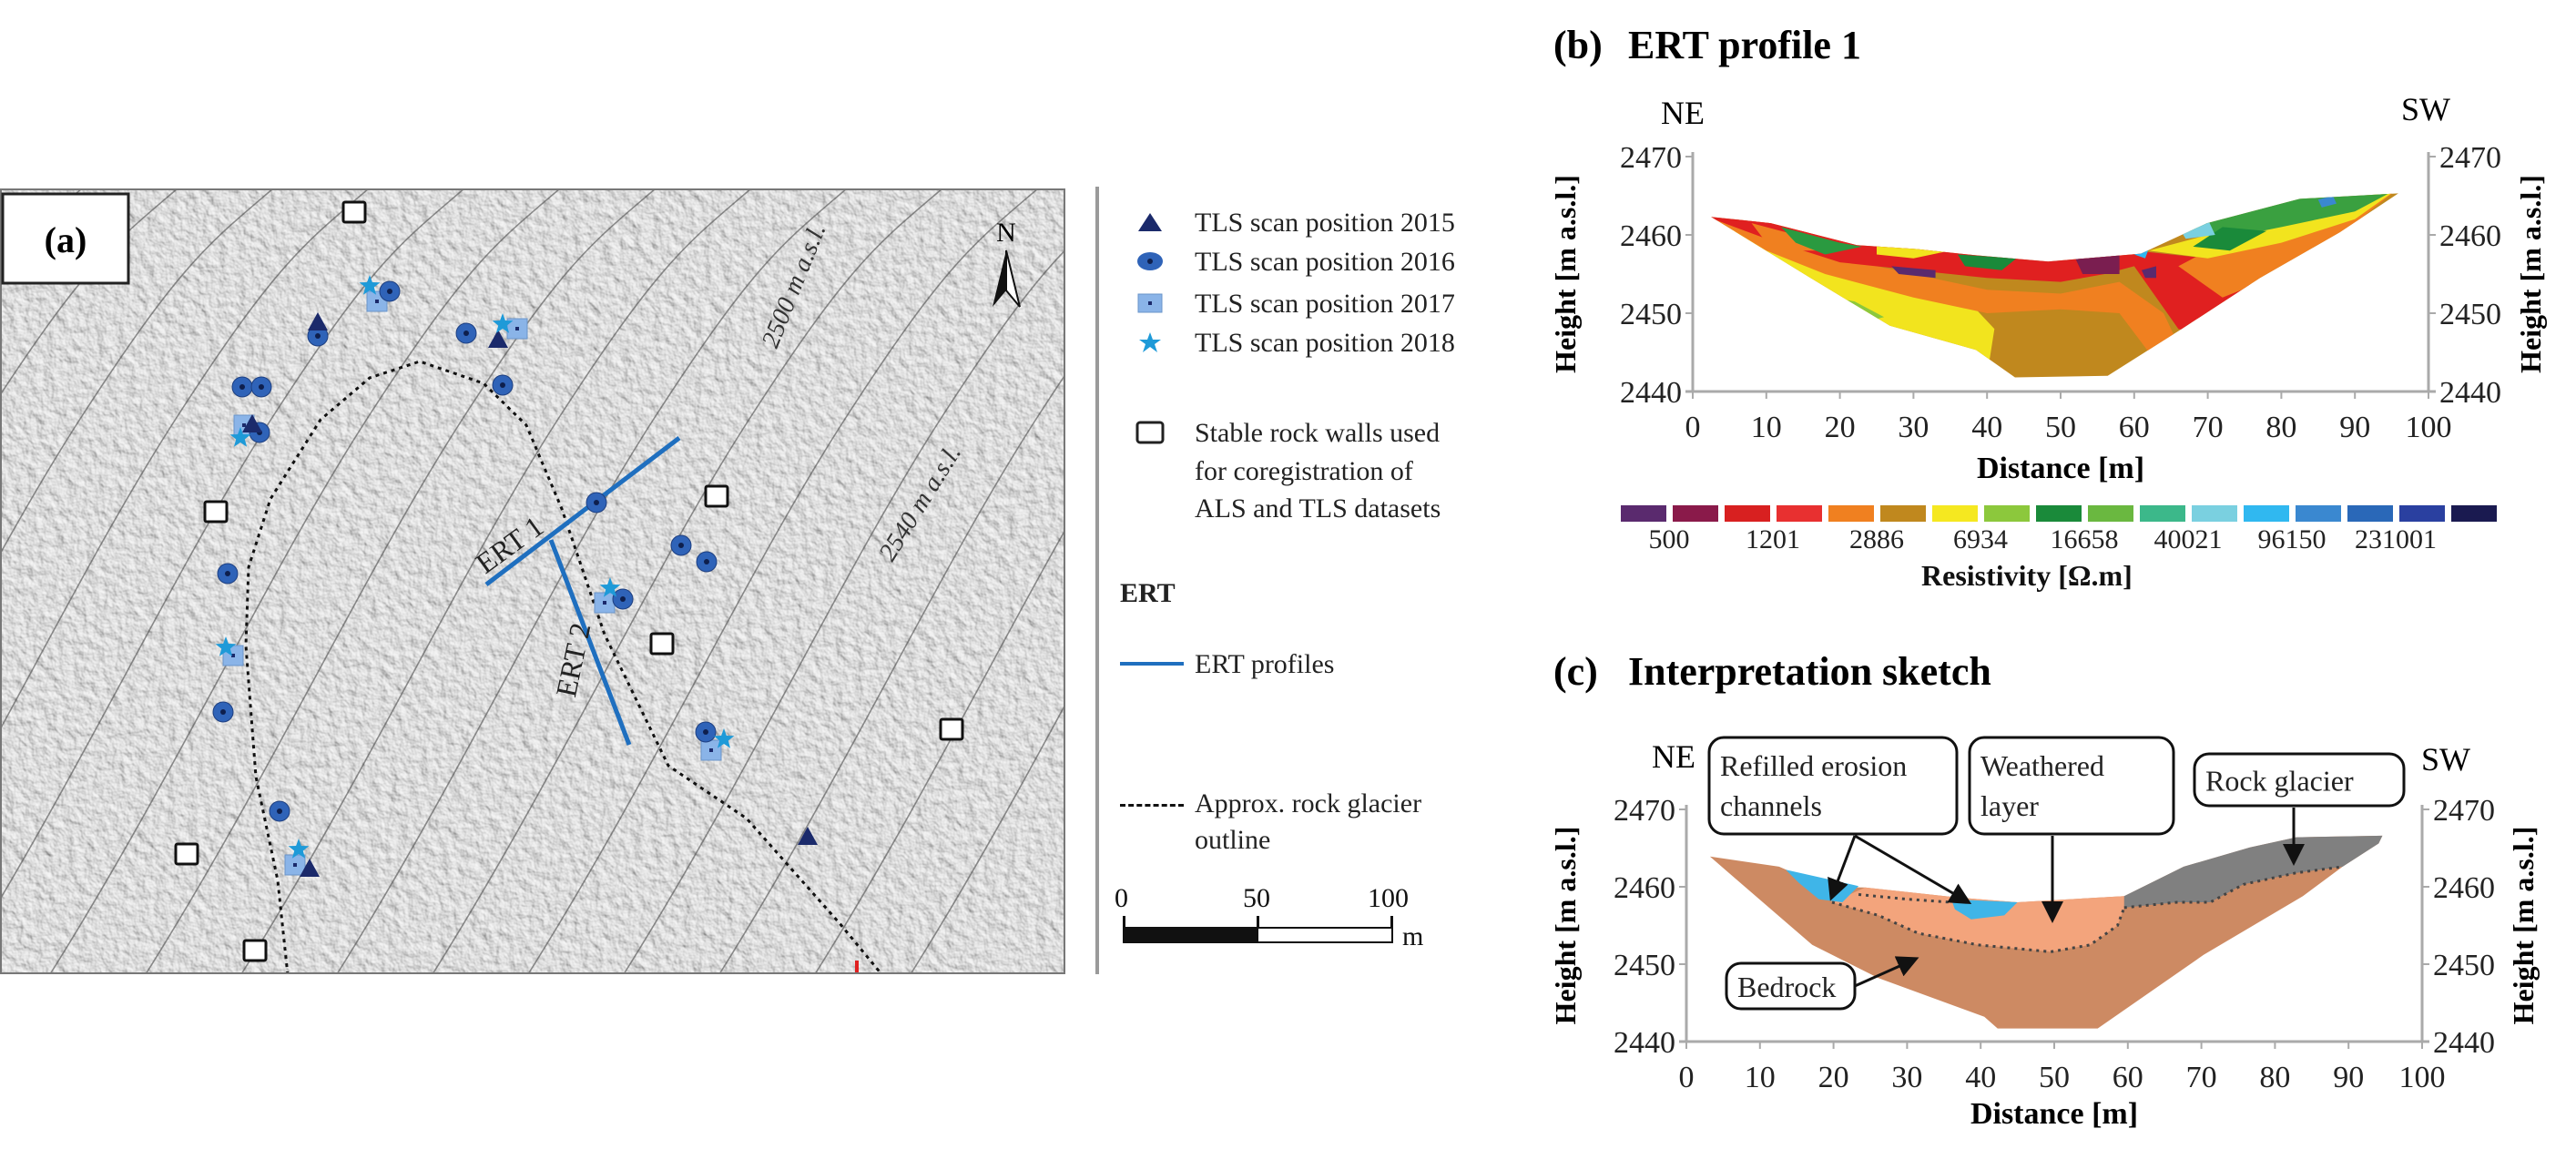 This screenshot has width=2576, height=1149. I want to click on dashed-line-icon, so click(1152, 806).